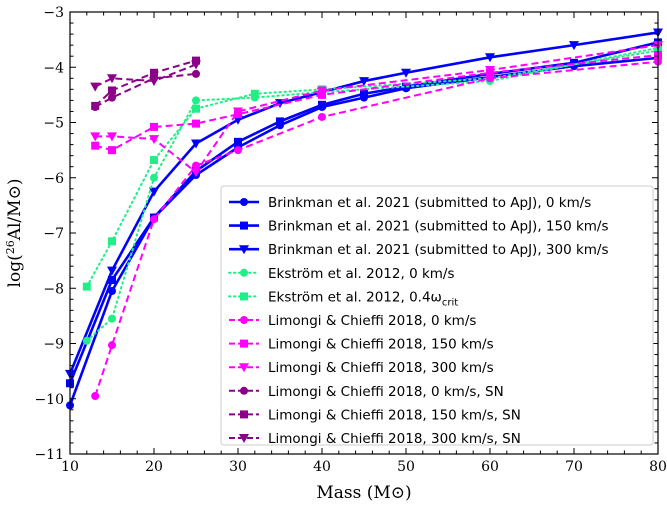  What do you see at coordinates (53, 234) in the screenshot?
I see `y-tick-label: −7` at bounding box center [53, 234].